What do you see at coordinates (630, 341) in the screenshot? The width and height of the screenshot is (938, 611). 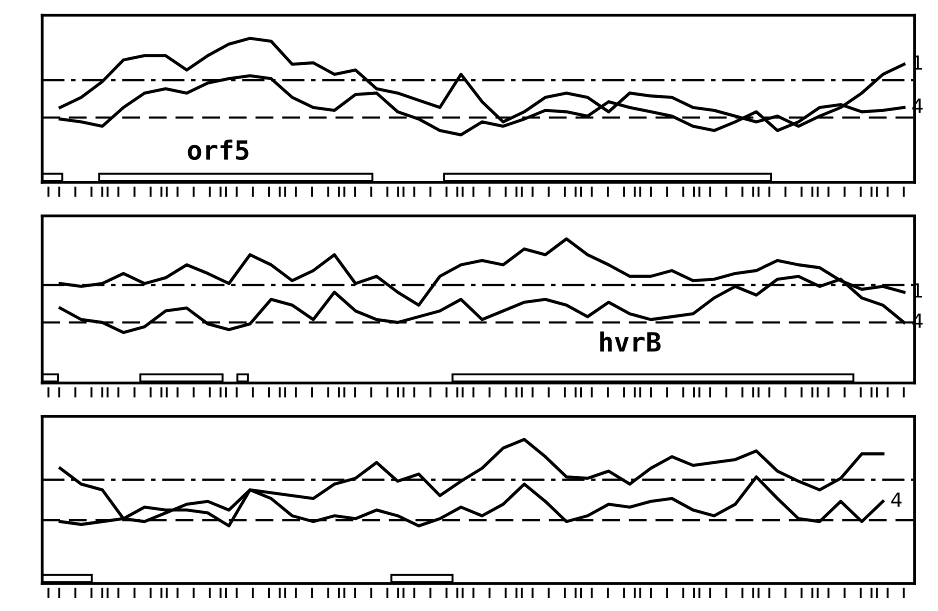 I see `annotation: hvrB` at bounding box center [630, 341].